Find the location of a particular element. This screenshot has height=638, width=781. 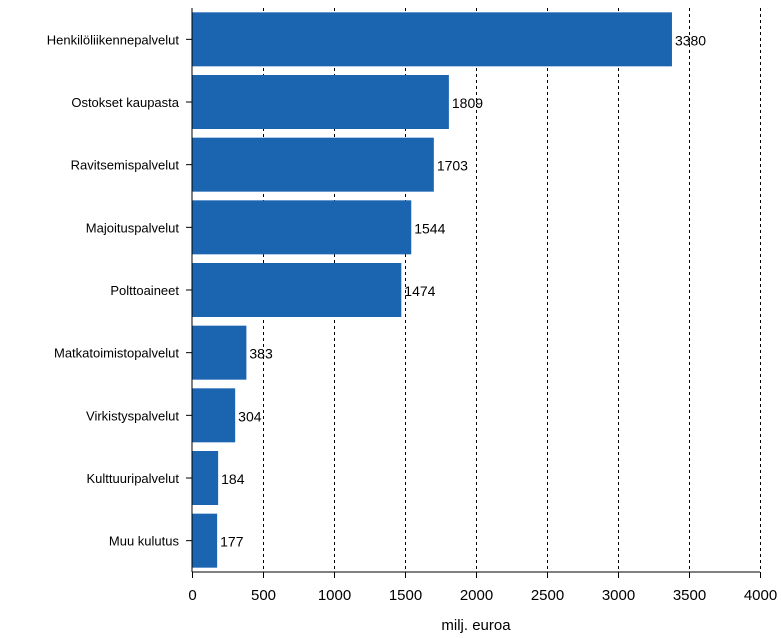

x-tick-label: 500 is located at coordinates (263, 595).